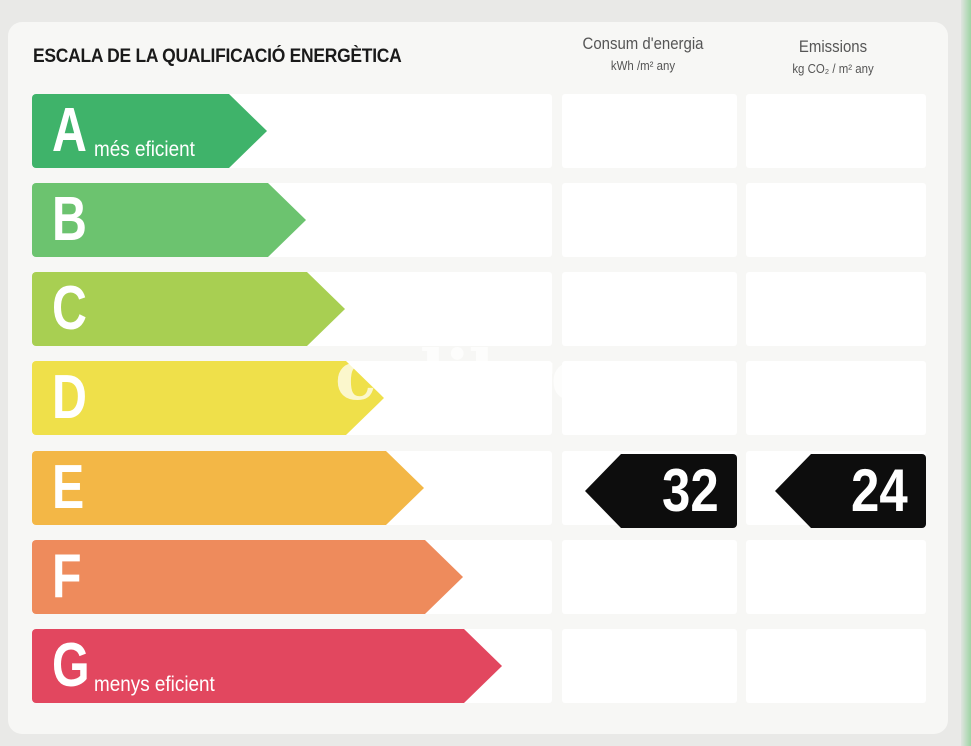 The image size is (971, 746). What do you see at coordinates (228, 488) in the screenshot?
I see `band-e: E` at bounding box center [228, 488].